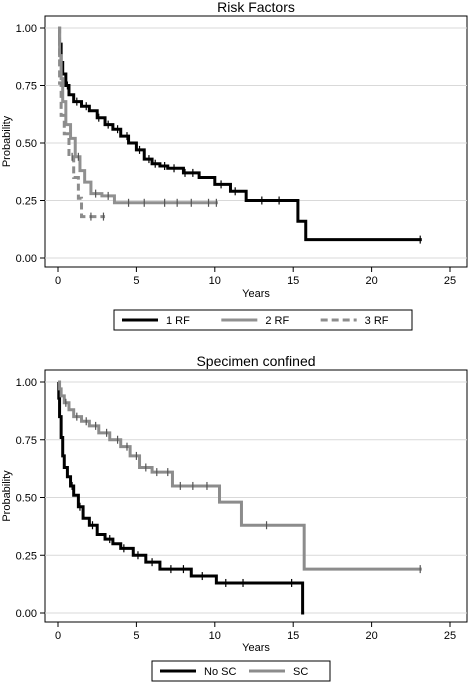 The width and height of the screenshot is (473, 687). What do you see at coordinates (300, 672) in the screenshot?
I see `legend-label: SC` at bounding box center [300, 672].